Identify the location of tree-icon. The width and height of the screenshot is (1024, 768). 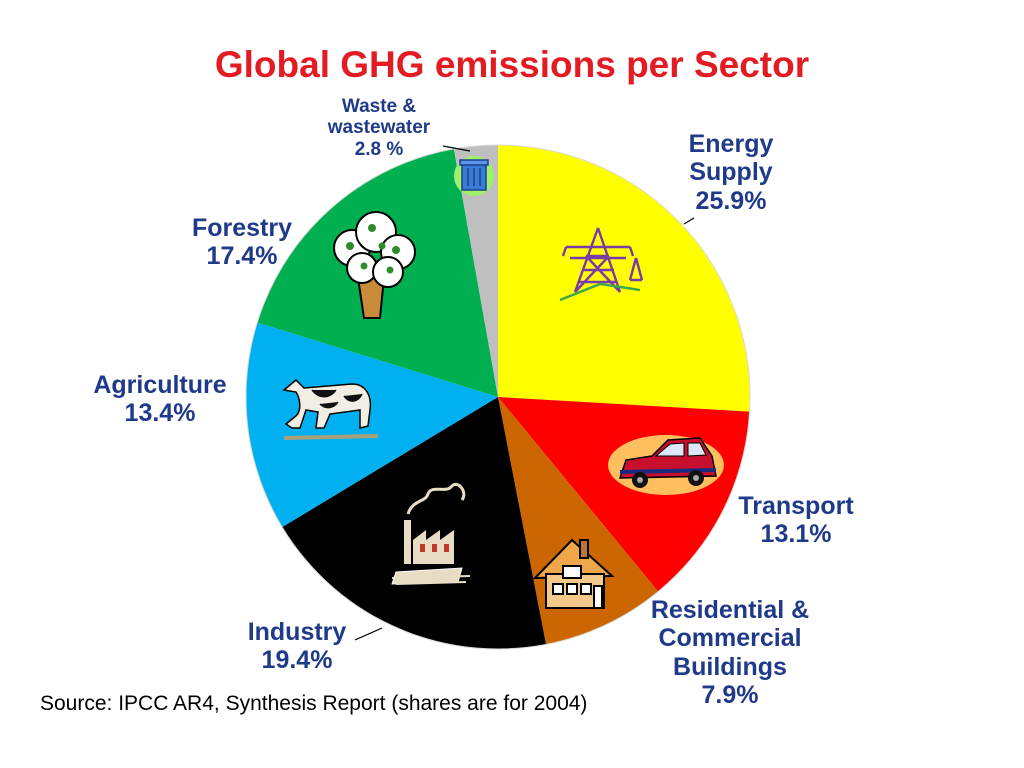
(374, 265).